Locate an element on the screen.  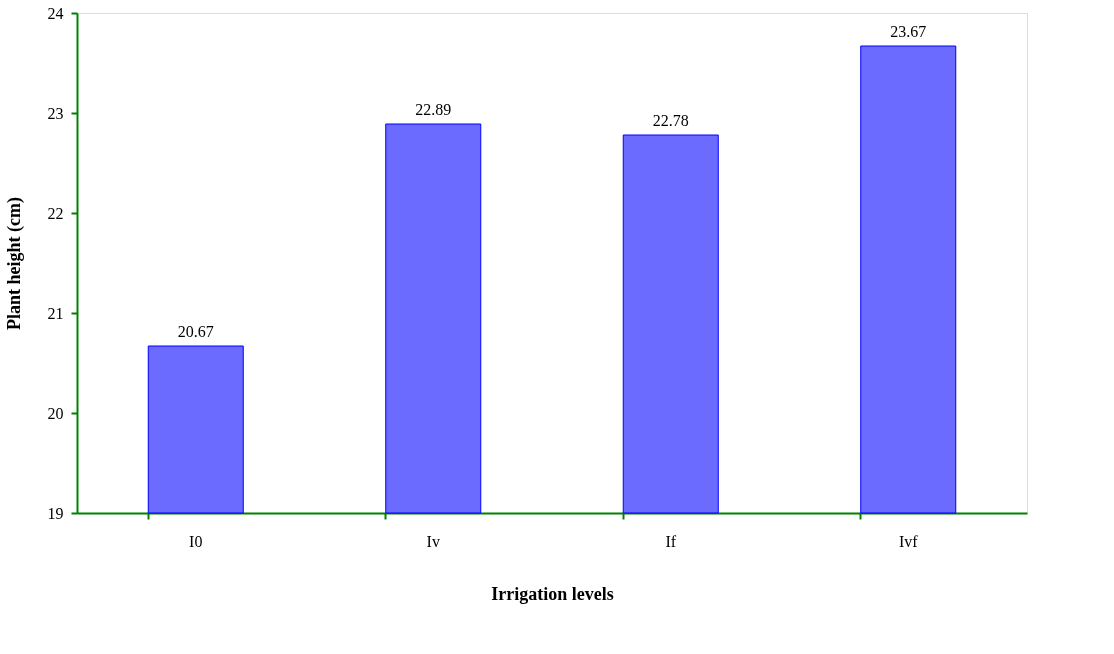
data-label: 22.78 is located at coordinates (670, 120).